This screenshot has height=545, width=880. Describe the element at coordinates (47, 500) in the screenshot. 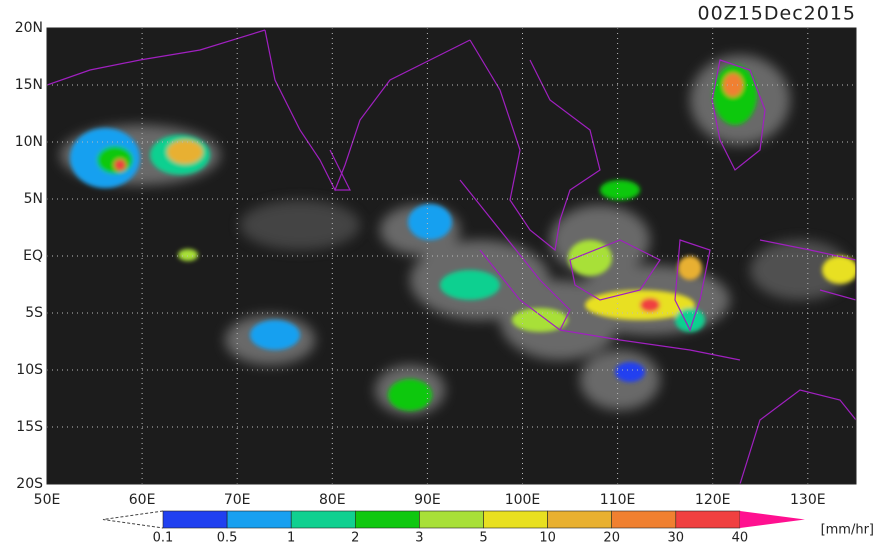

I see `lon-label: 50E` at that location.